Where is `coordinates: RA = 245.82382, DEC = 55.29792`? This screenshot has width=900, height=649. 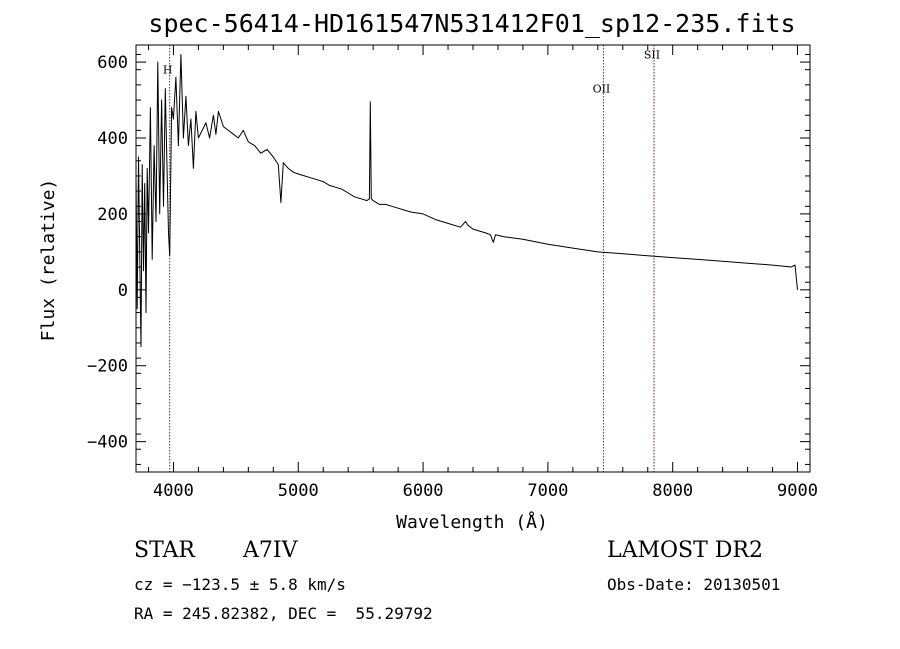 coordinates: RA = 245.82382, DEC = 55.29792 is located at coordinates (283, 613).